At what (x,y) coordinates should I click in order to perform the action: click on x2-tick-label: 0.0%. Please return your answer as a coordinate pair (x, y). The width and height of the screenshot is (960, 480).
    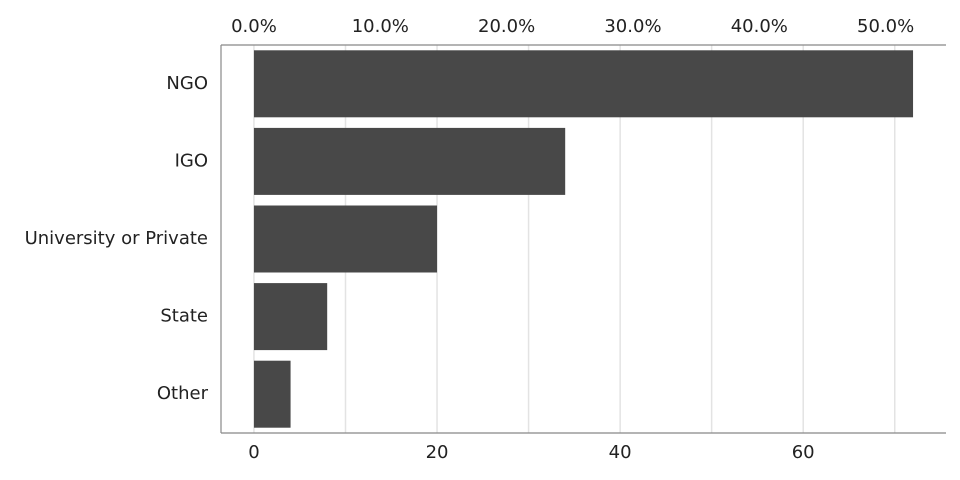
    Looking at the image, I should click on (254, 26).